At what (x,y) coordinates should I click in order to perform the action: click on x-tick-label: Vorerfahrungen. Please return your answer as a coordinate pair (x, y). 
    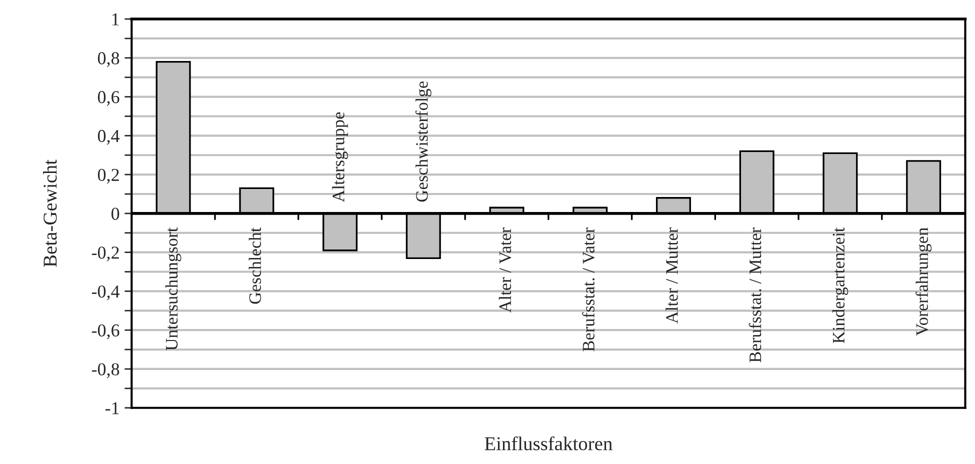
    Looking at the image, I should click on (924, 282).